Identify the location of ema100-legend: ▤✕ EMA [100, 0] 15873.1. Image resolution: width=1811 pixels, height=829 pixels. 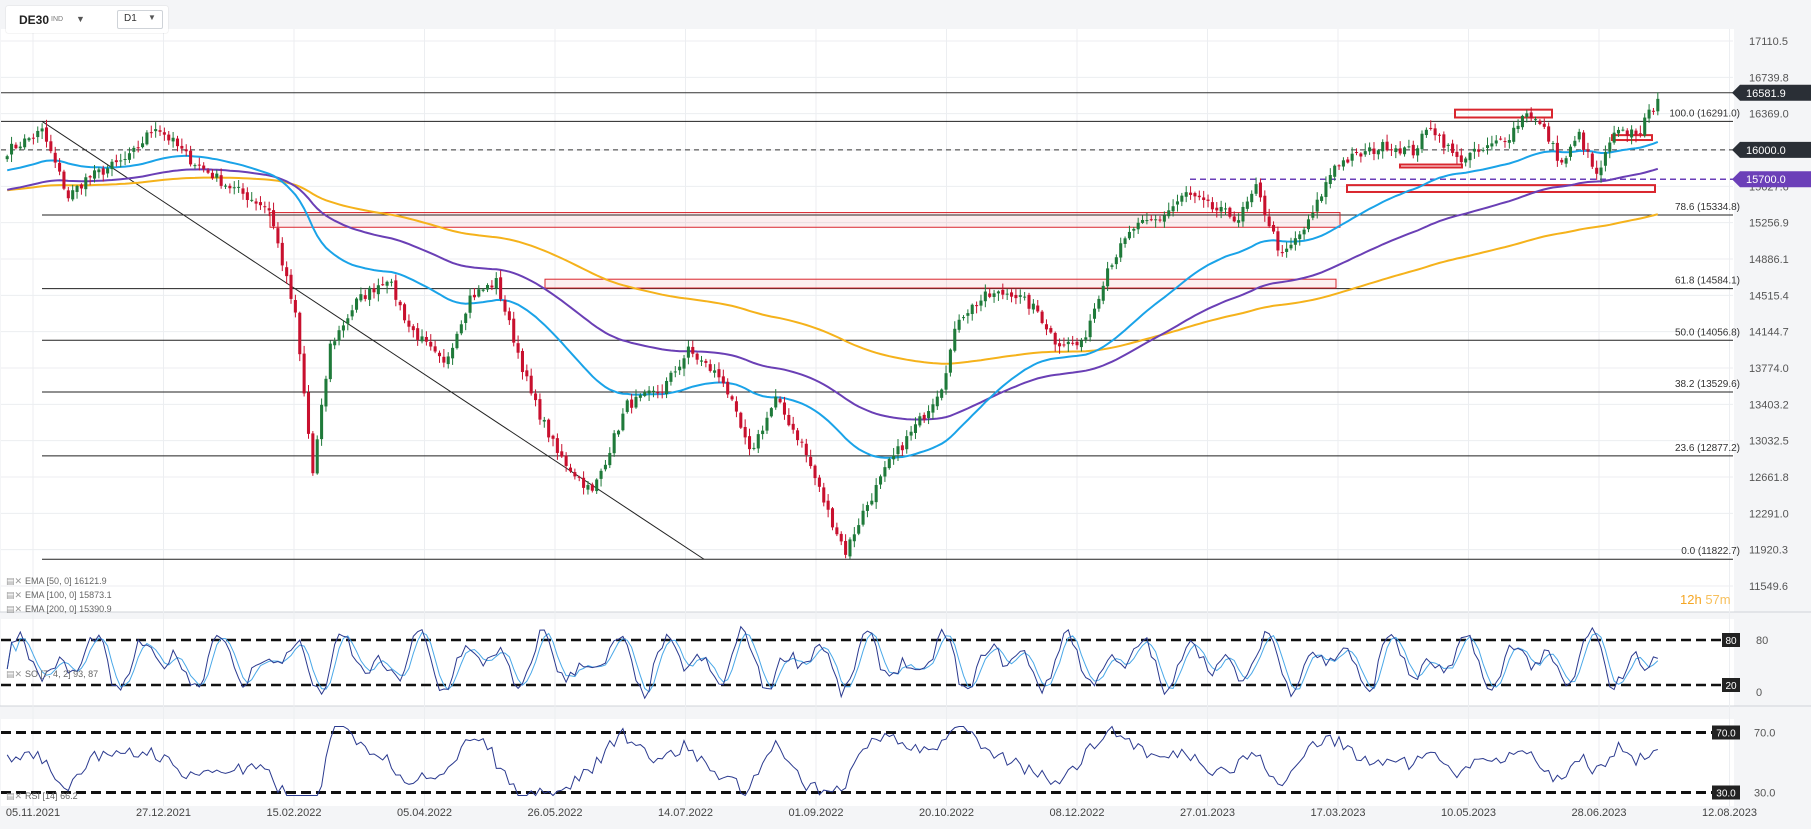
(59, 595).